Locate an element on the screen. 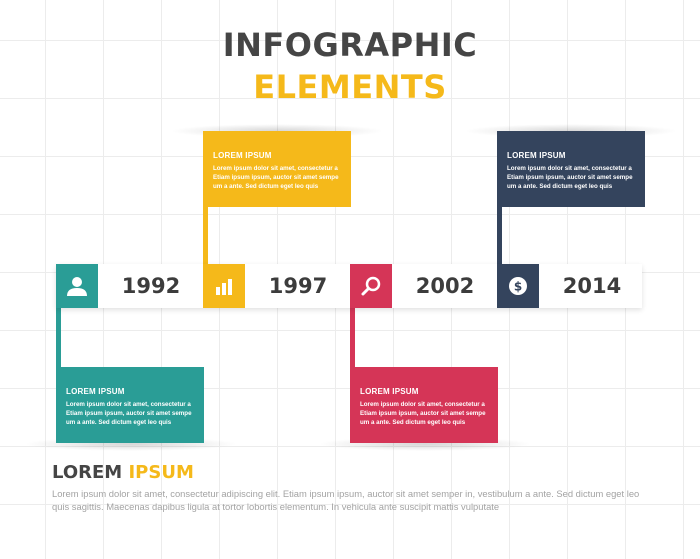 The image size is (700, 559). title-line-1: INFOGRAPHIC is located at coordinates (350, 45).